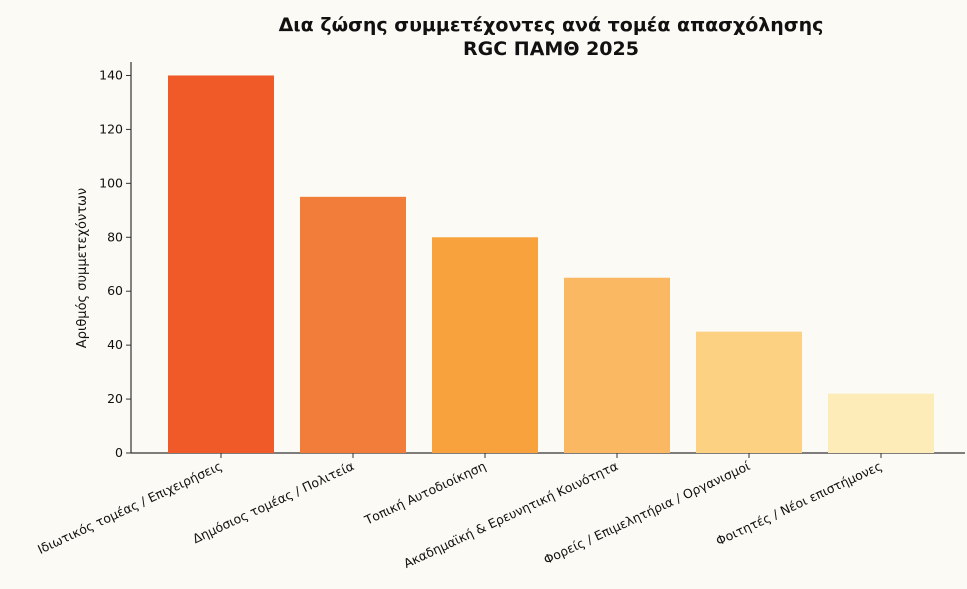 The height and width of the screenshot is (589, 967). Describe the element at coordinates (119, 452) in the screenshot. I see `y-tick-label: 0` at that location.